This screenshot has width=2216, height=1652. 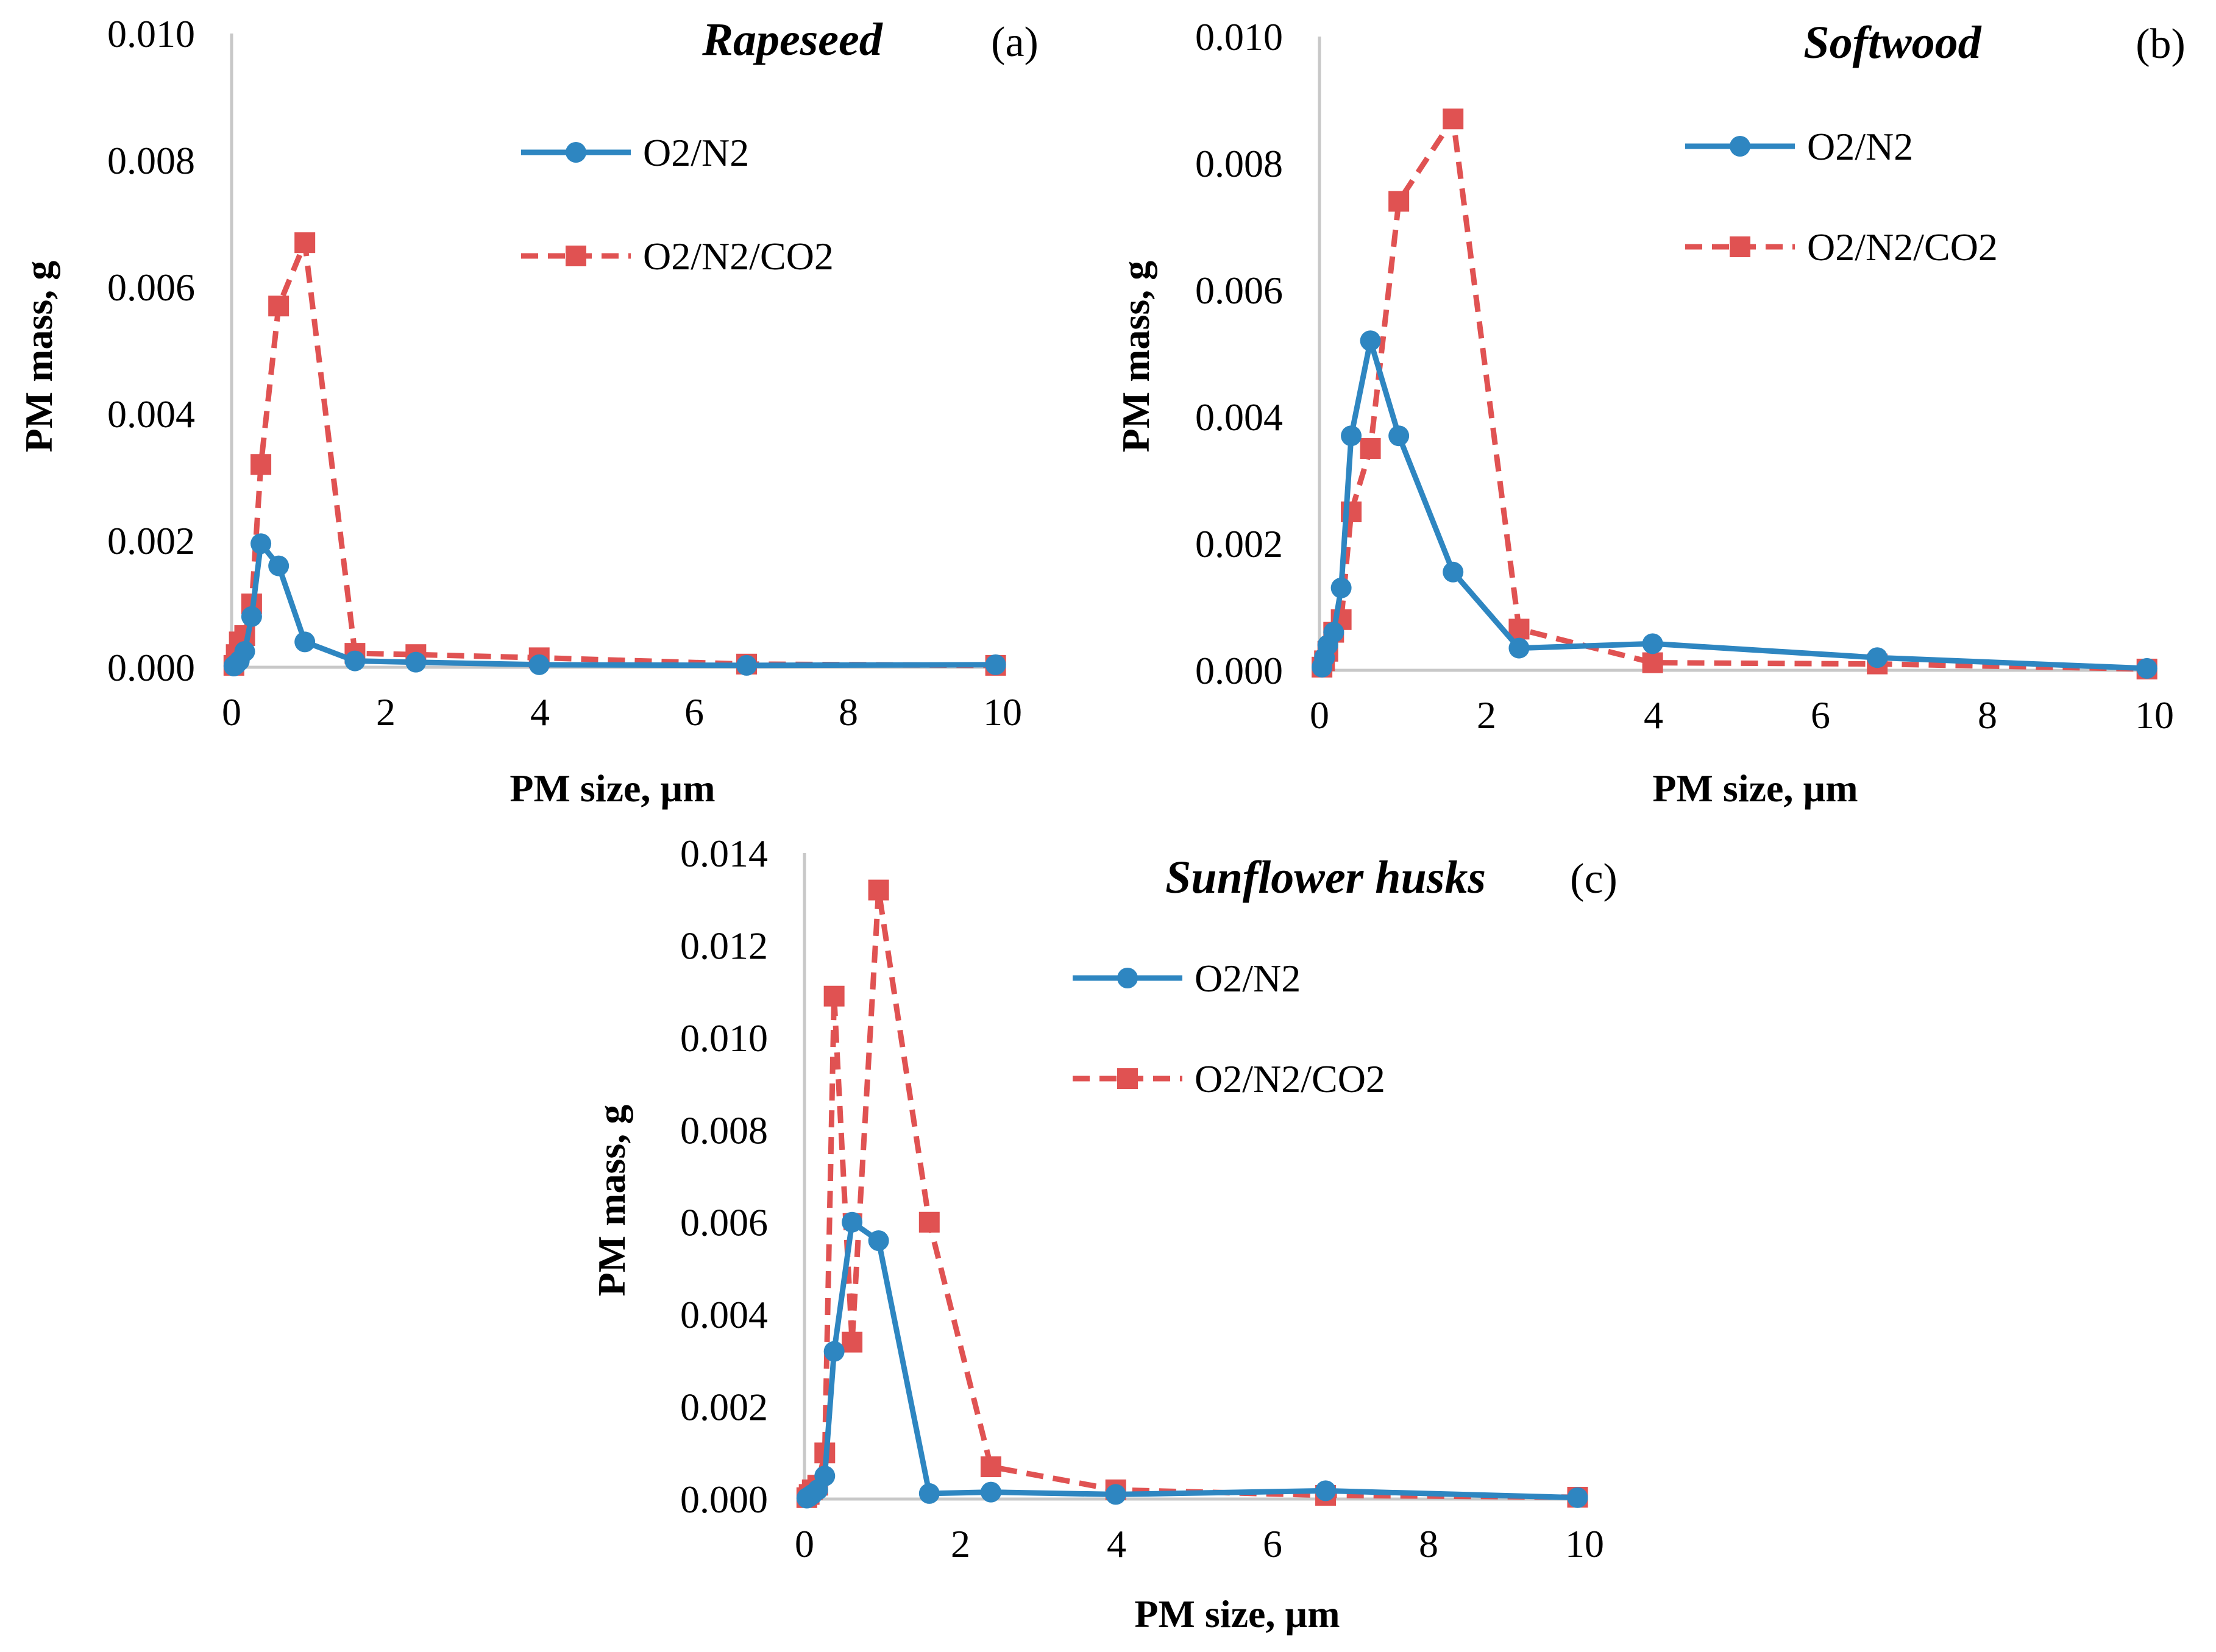 I want to click on panel-label: (b), so click(x=2161, y=44).